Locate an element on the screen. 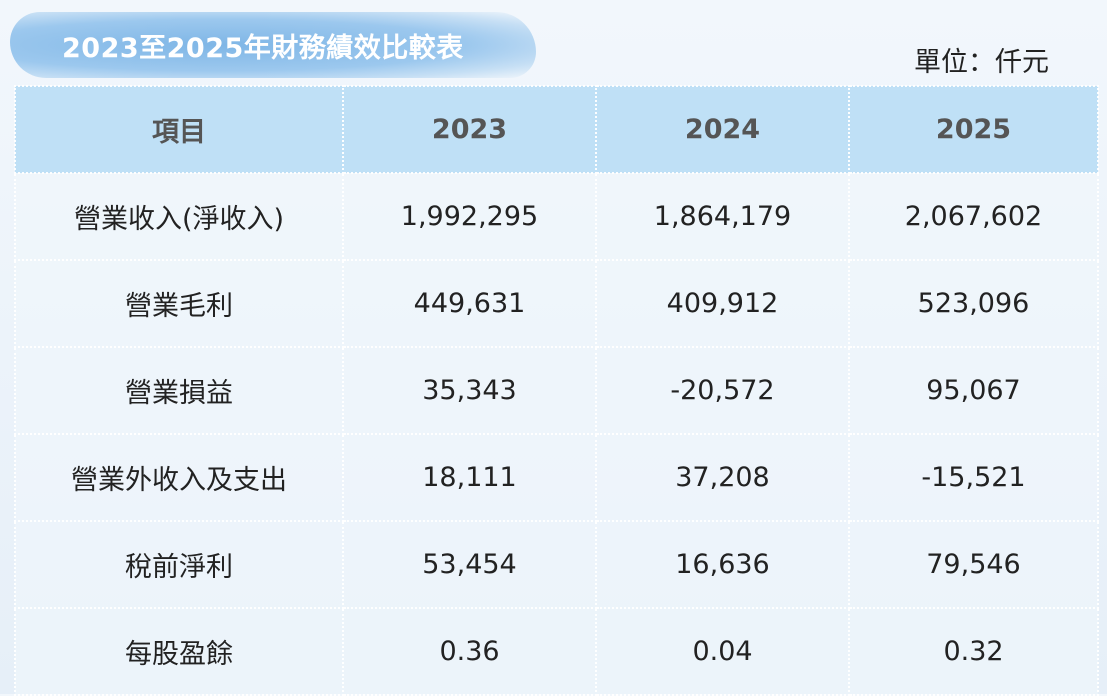 This screenshot has height=696, width=1107. cell: -20,572 is located at coordinates (722, 390).